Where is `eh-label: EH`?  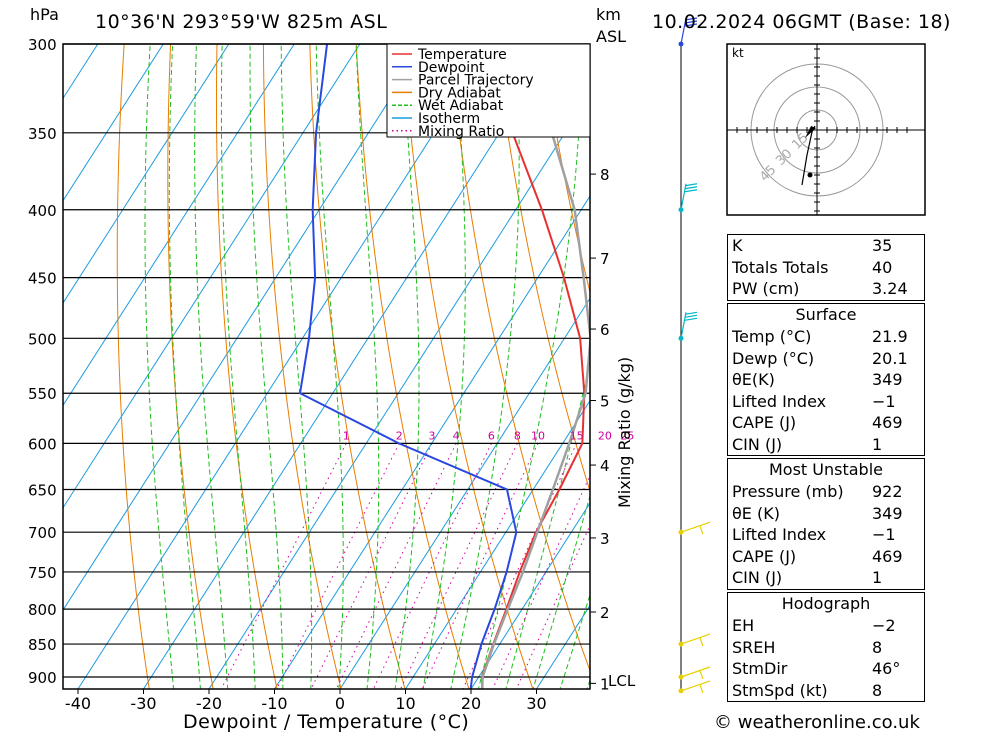 eh-label: EH is located at coordinates (743, 625).